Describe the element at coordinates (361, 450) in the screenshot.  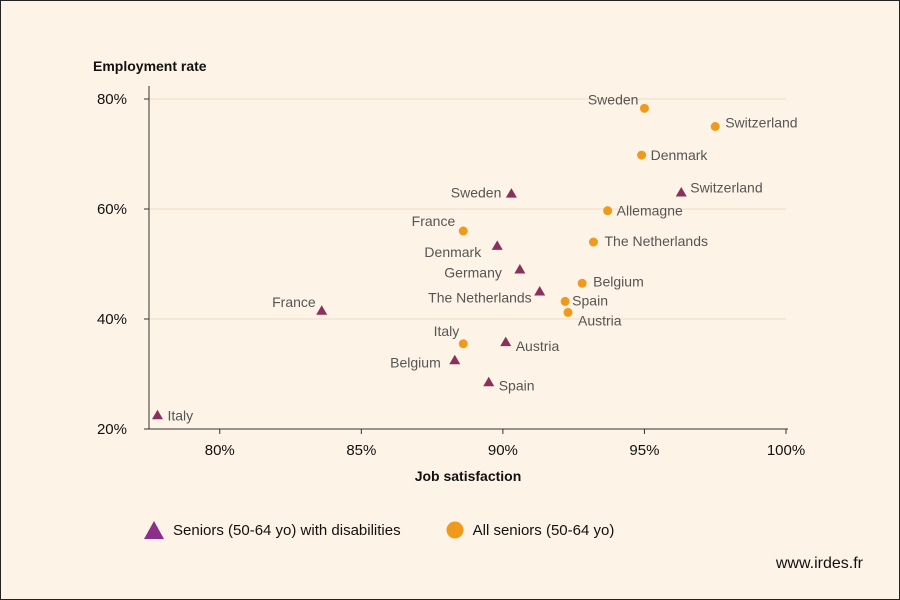
I see `x-tick-label: 85%` at that location.